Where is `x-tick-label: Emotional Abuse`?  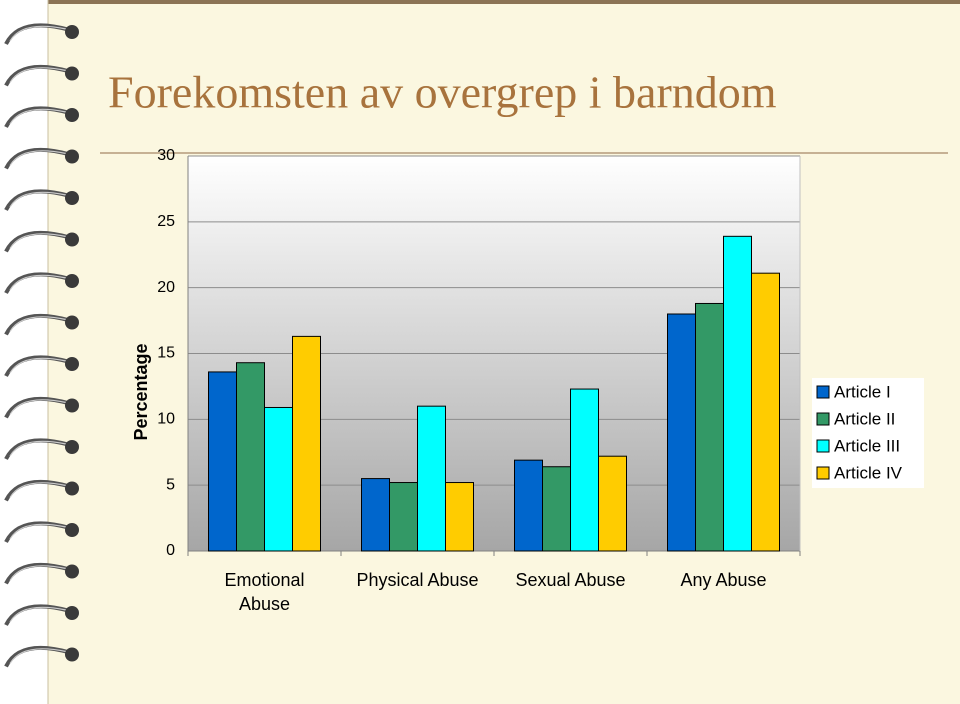
x-tick-label: Emotional Abuse is located at coordinates (264, 592).